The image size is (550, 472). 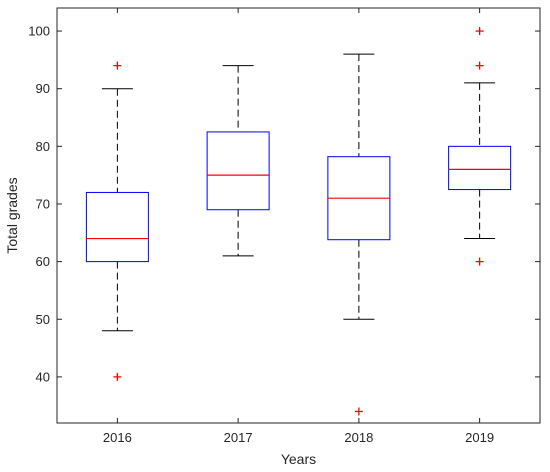 I want to click on y-tick-label: 60, so click(x=43, y=261).